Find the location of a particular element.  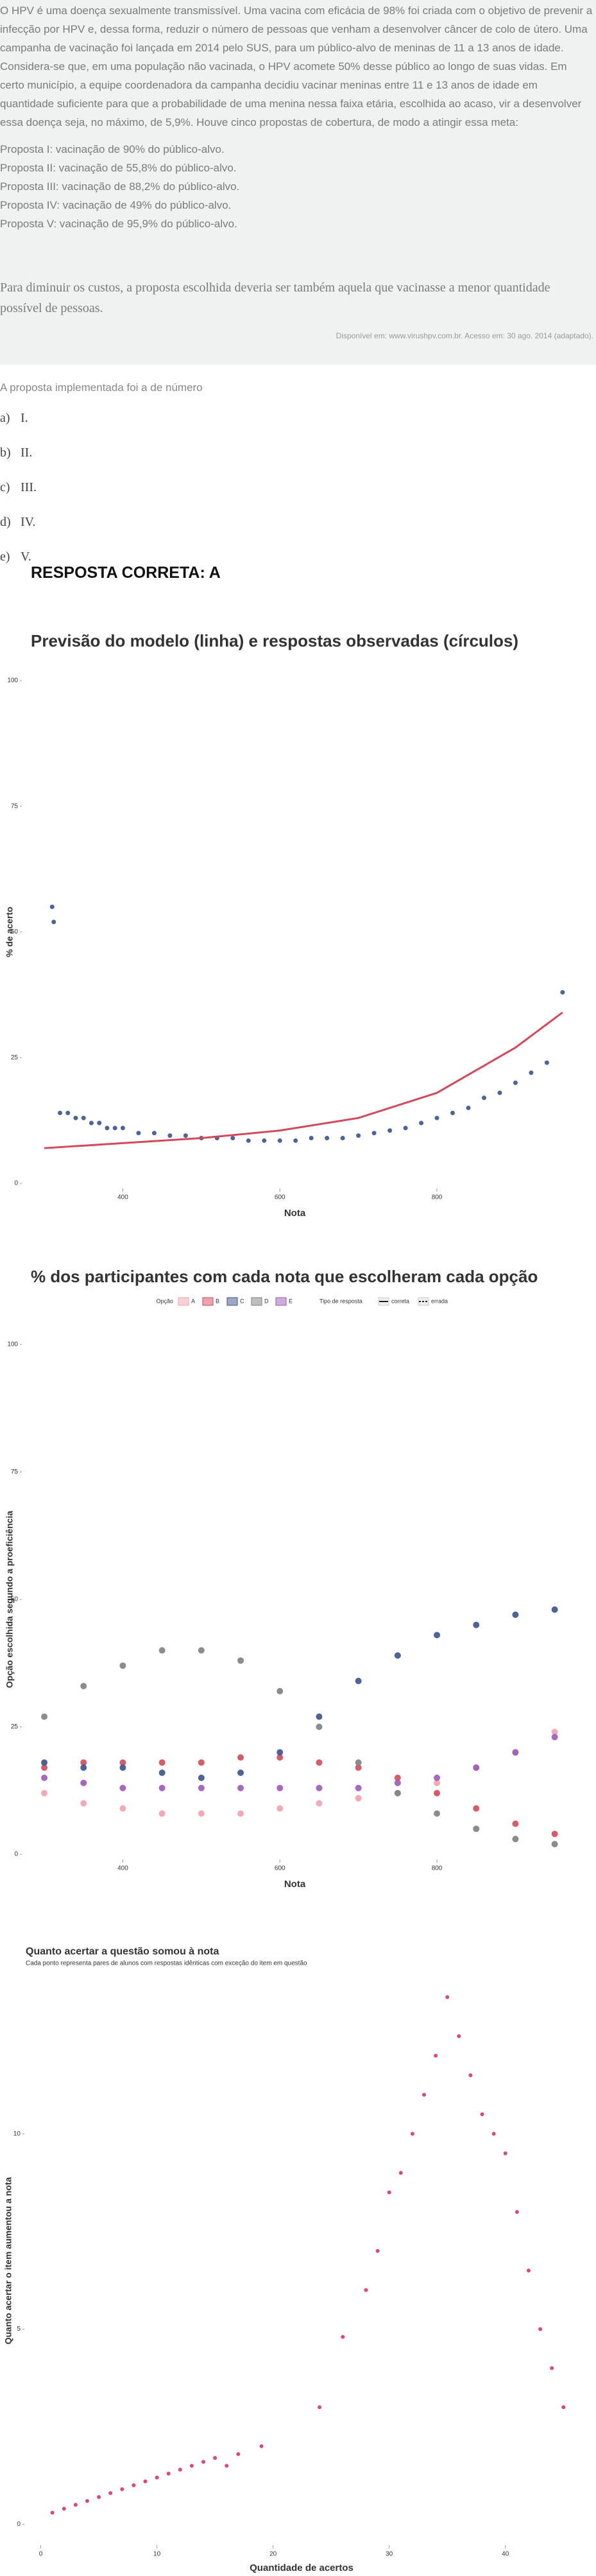

option: b) II. is located at coordinates (20, 453).